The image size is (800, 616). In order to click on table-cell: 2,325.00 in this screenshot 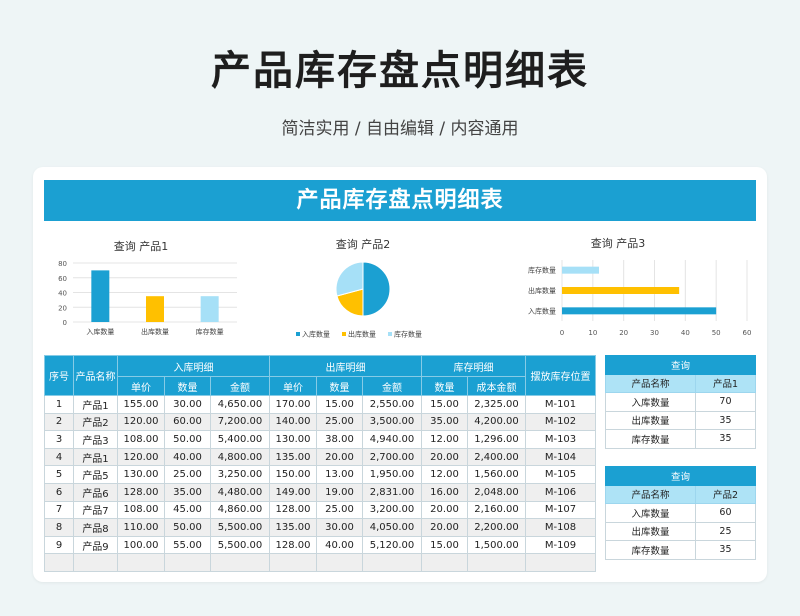, I will do `click(496, 404)`.